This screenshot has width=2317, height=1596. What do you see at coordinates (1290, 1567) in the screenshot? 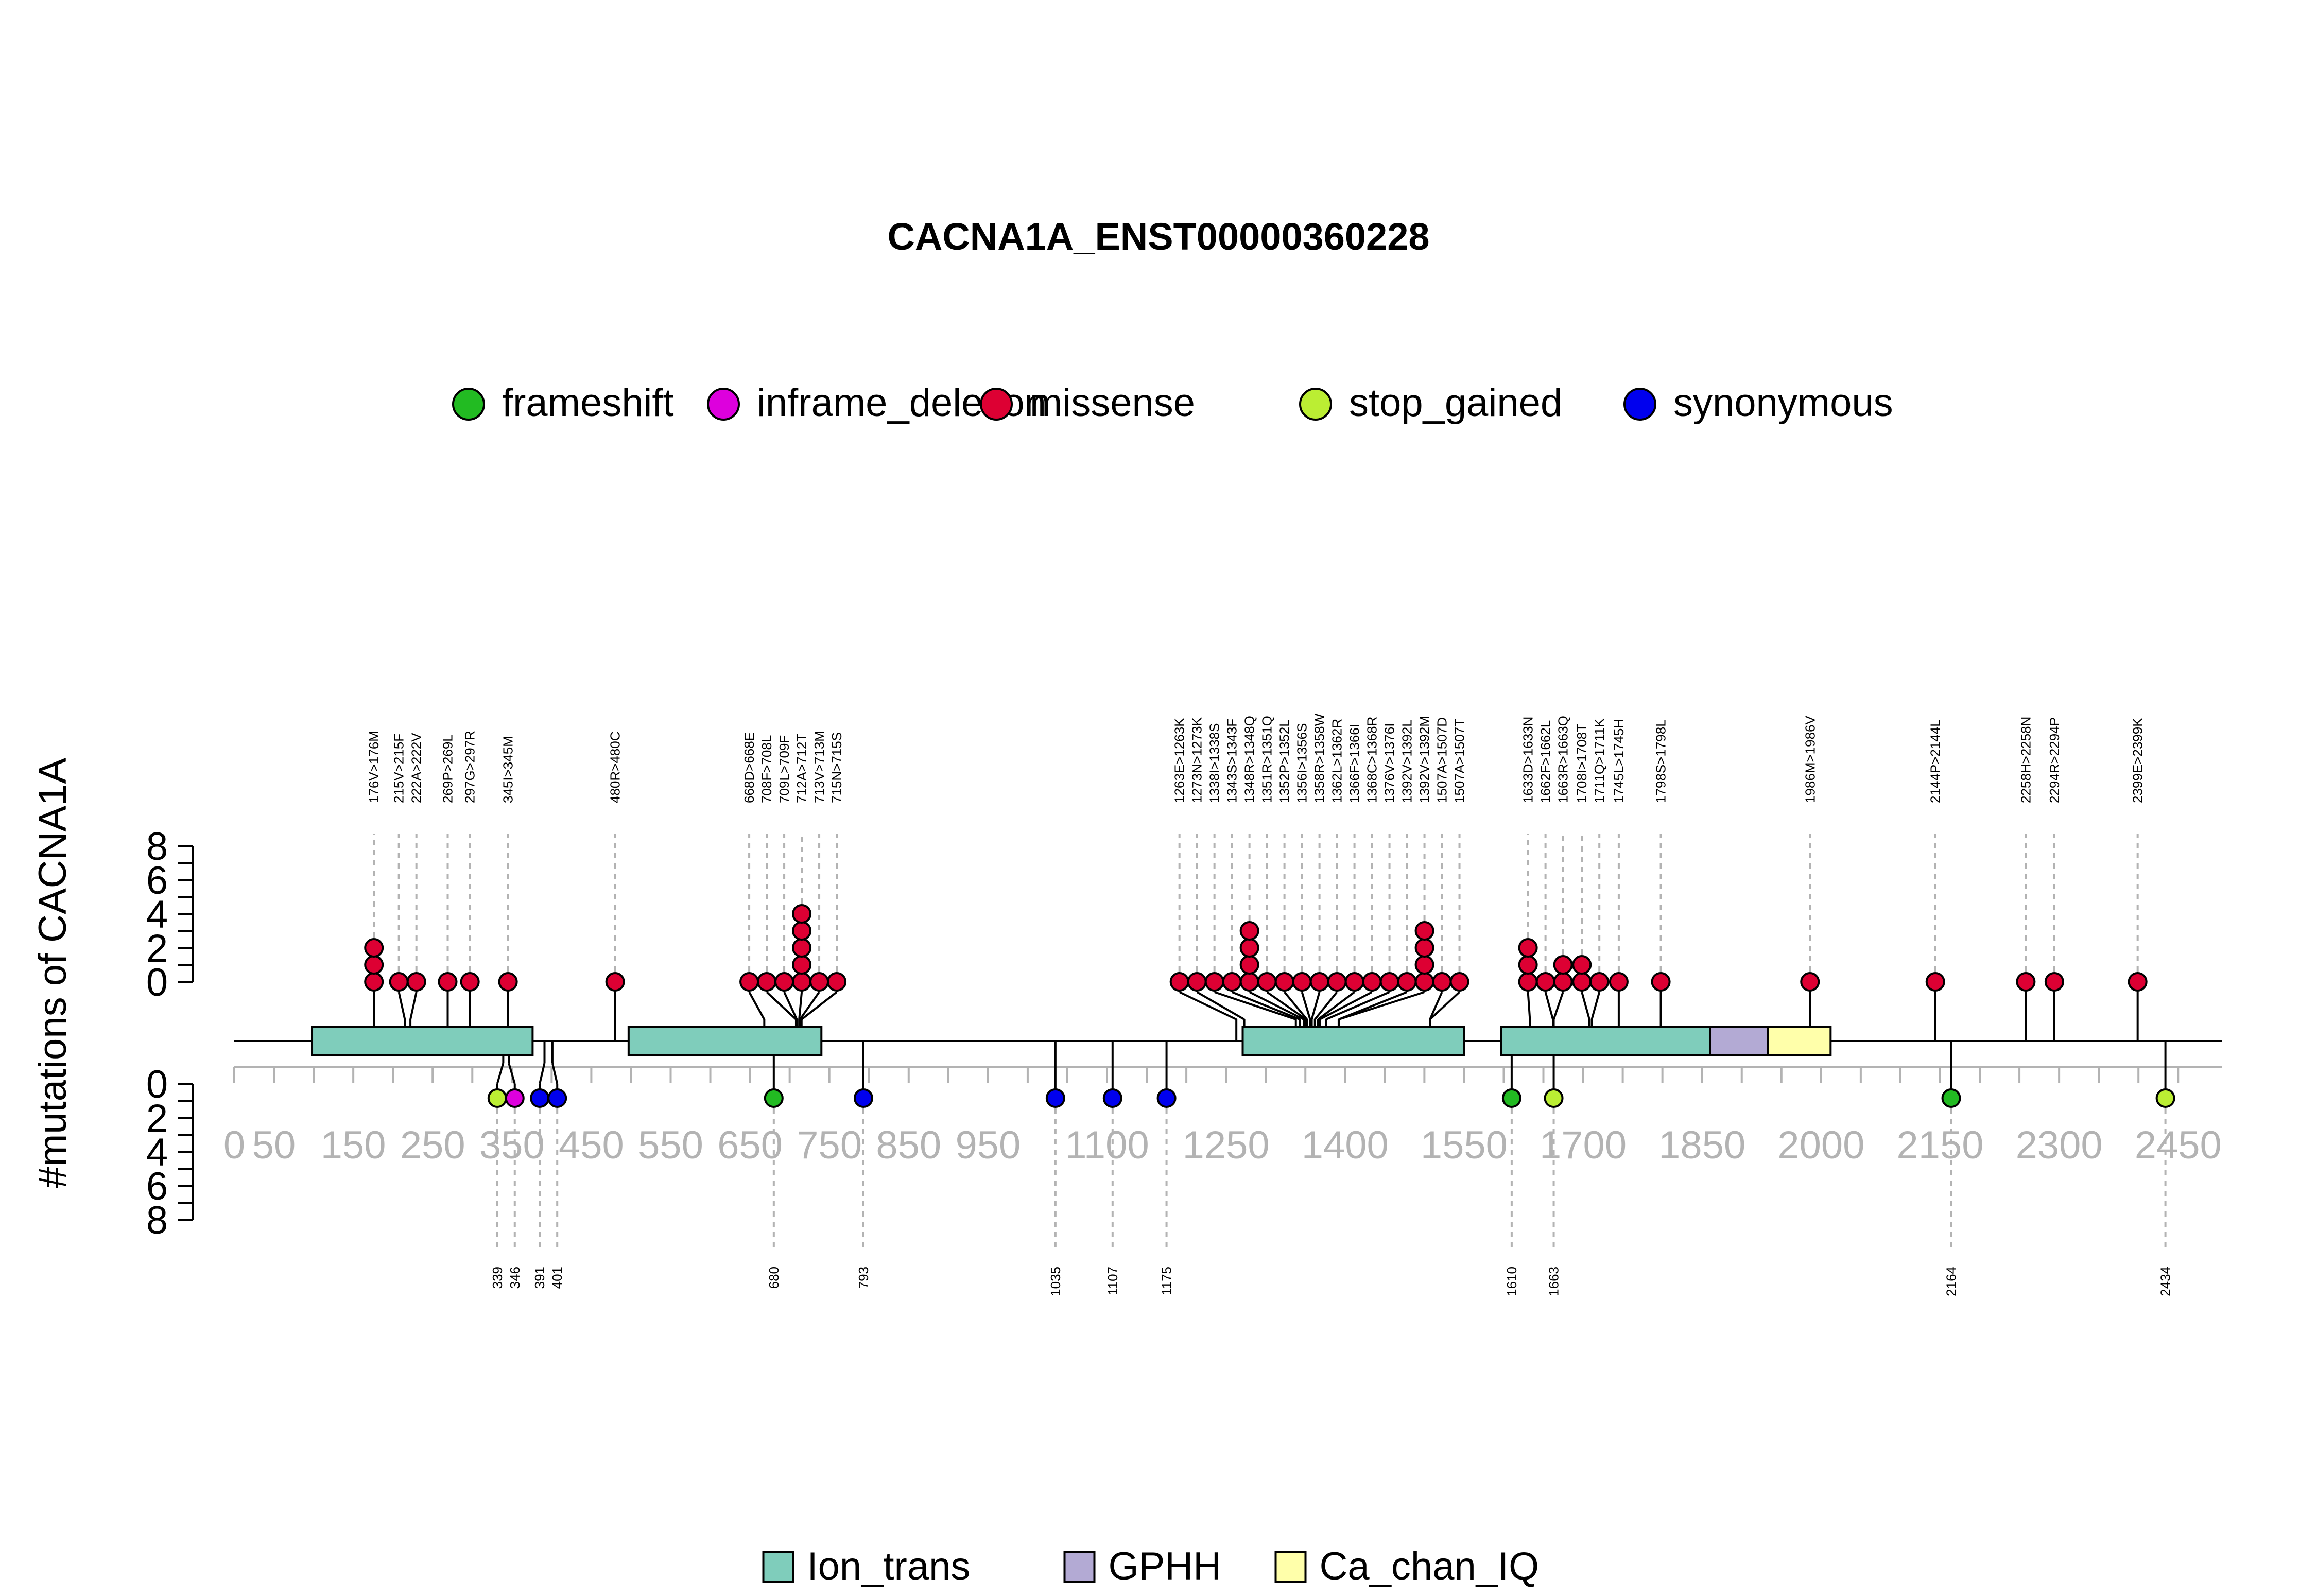
I see `domain-legend-swatch-Ca_chan_IQ` at bounding box center [1290, 1567].